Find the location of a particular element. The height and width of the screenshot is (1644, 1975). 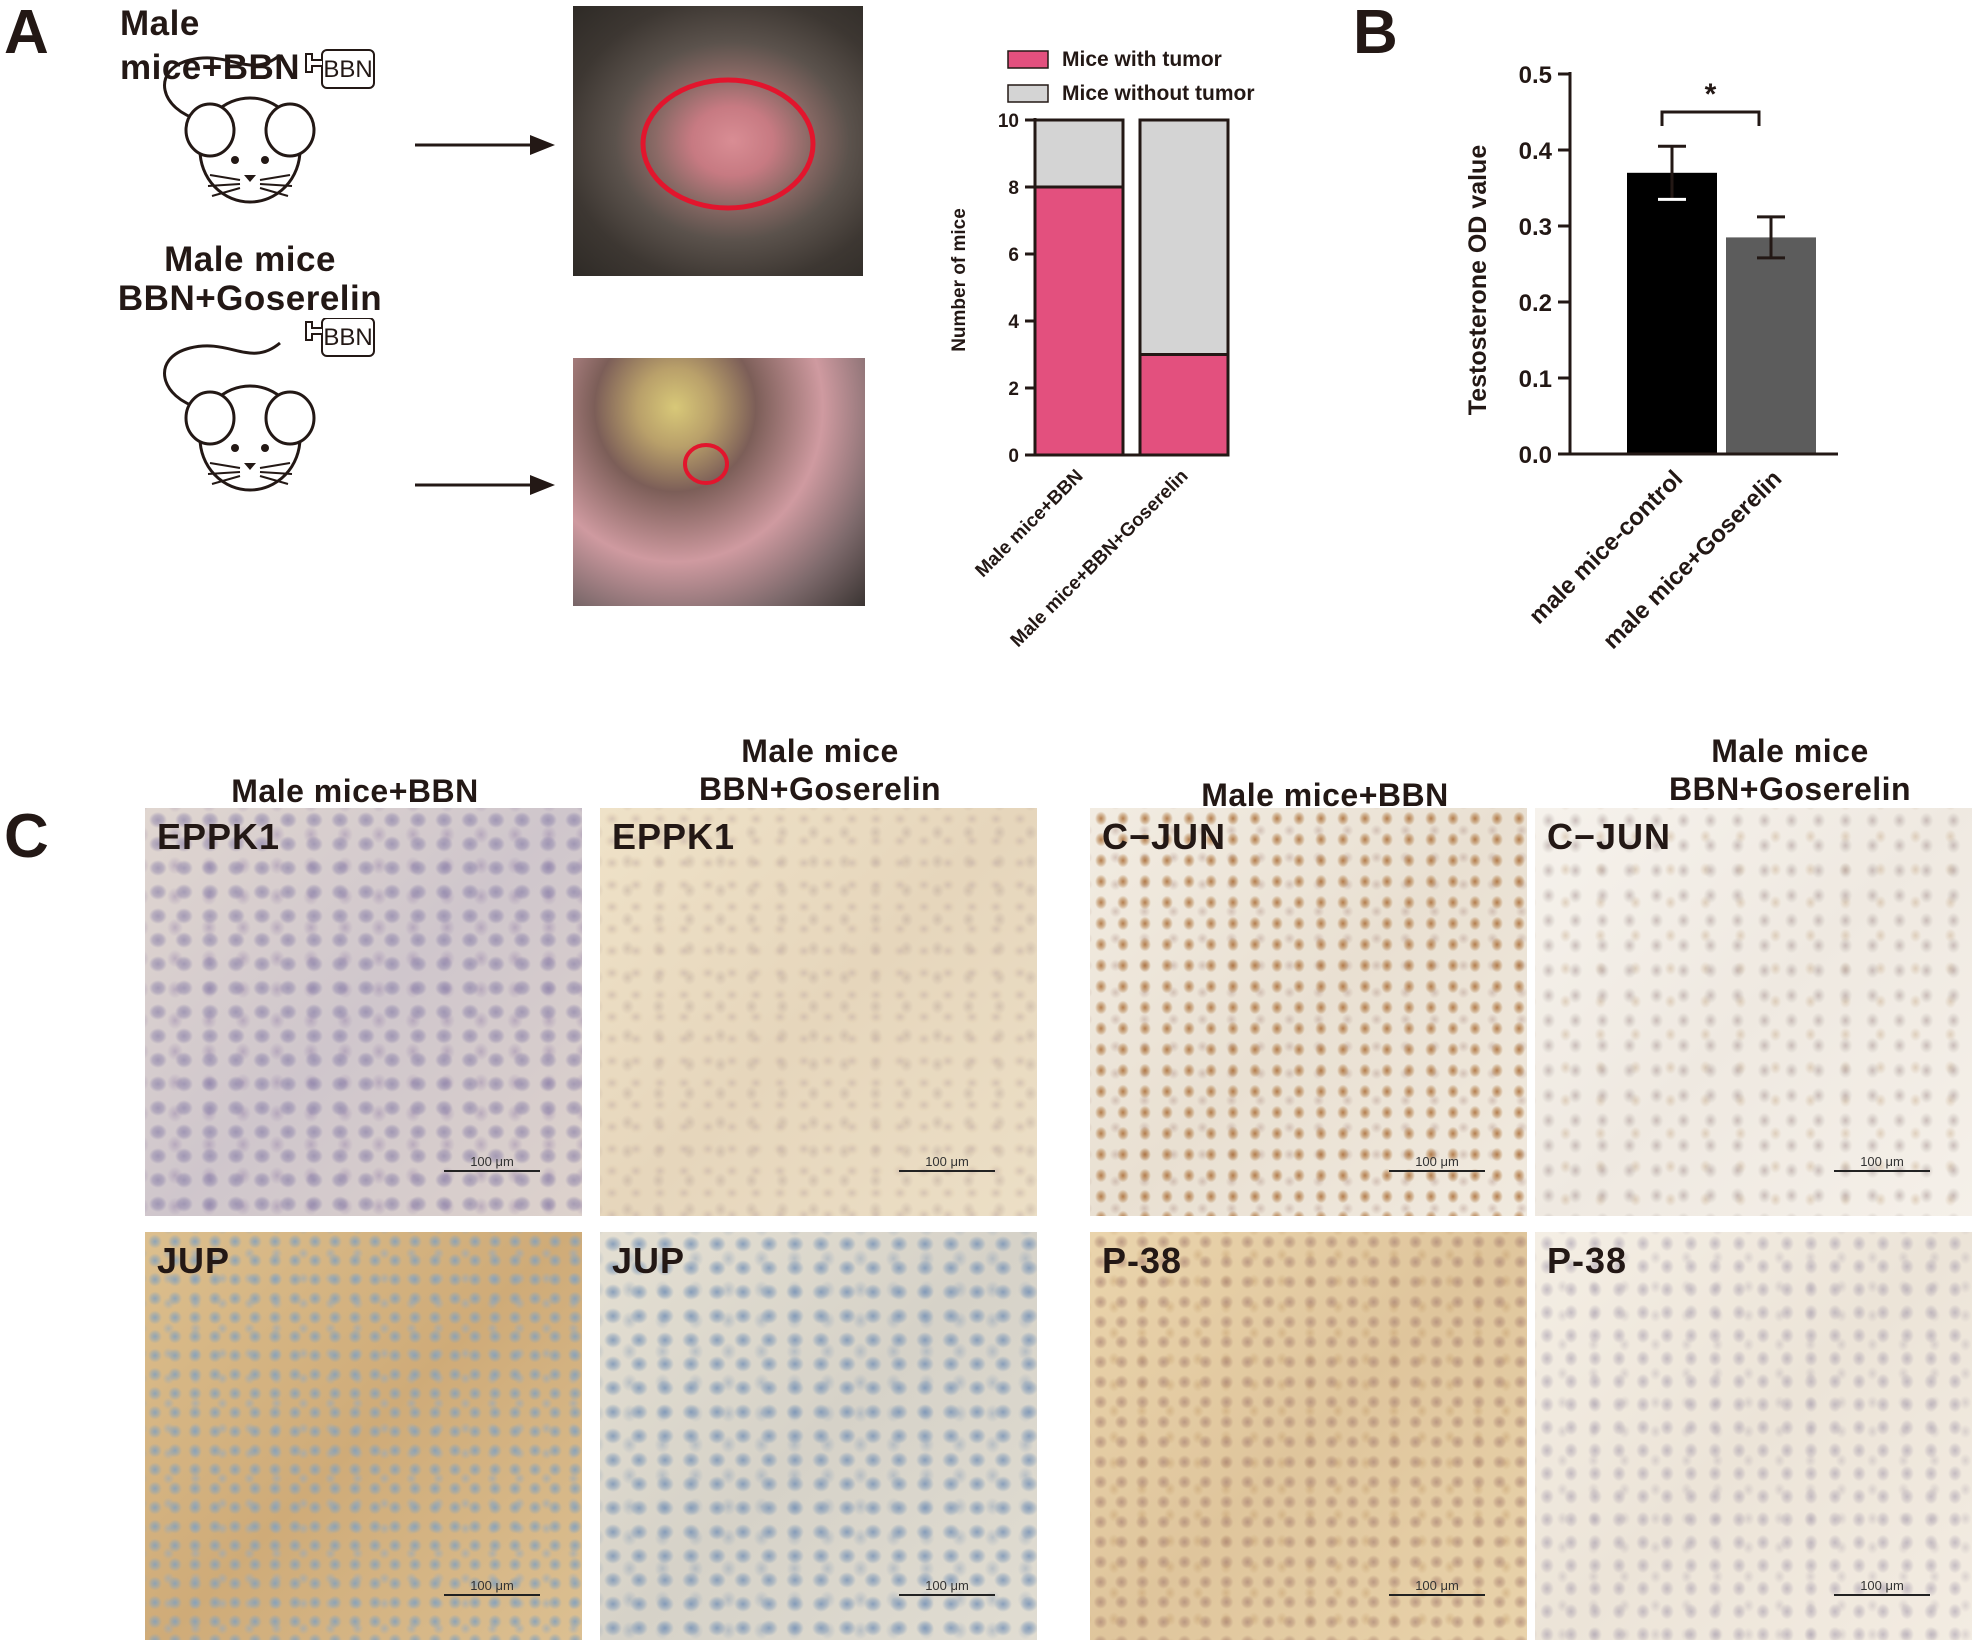

bottle-label-1: BBN is located at coordinates (347, 69).